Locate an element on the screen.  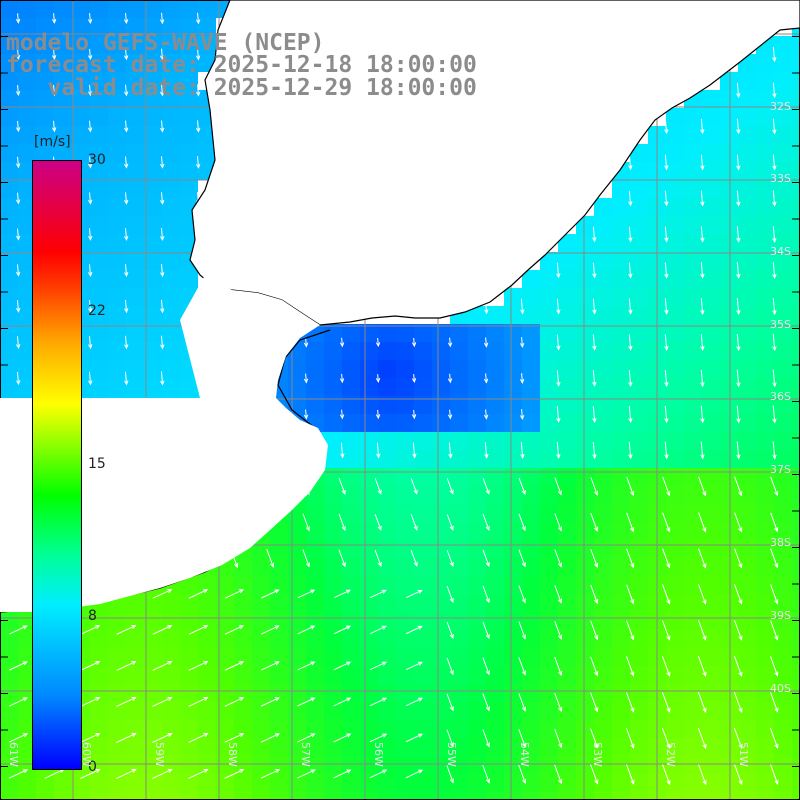
longitude-label: 51W is located at coordinates (743, 754).